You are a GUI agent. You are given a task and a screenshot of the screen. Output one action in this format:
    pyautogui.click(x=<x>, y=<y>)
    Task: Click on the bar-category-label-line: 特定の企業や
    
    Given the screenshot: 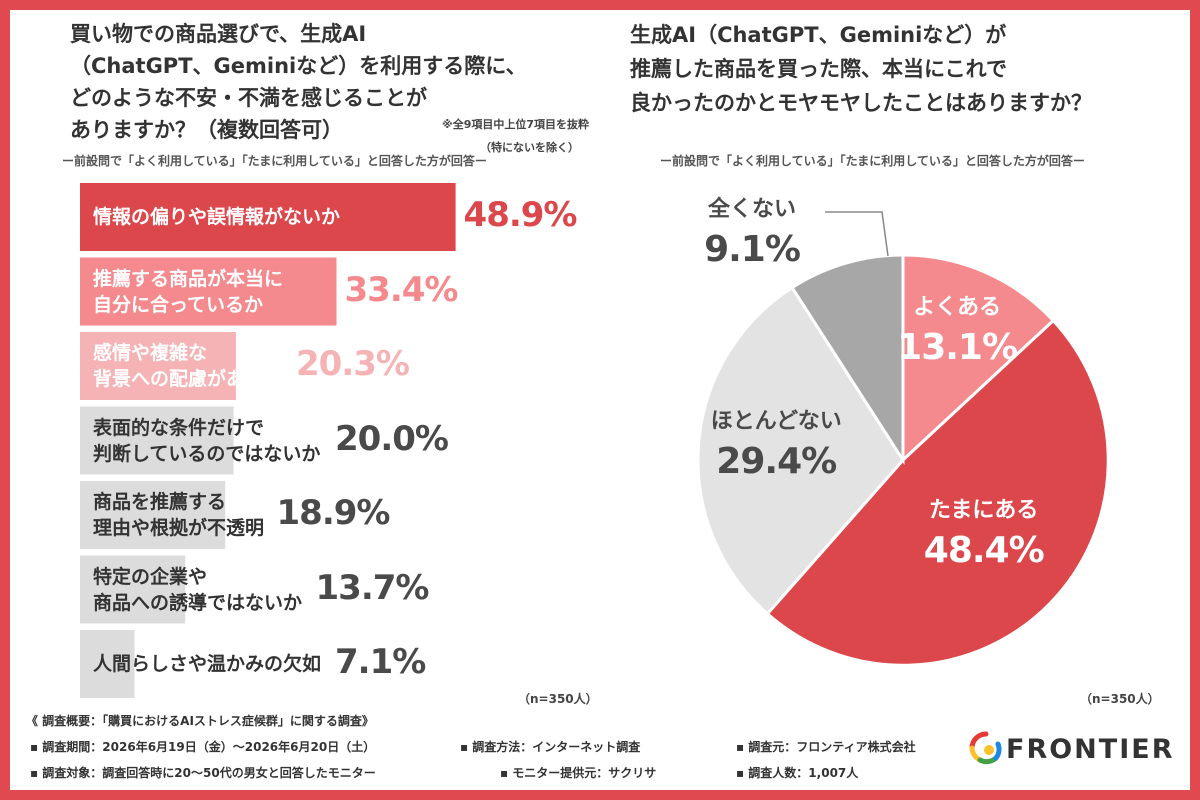 What is the action you would take?
    pyautogui.click(x=150, y=576)
    